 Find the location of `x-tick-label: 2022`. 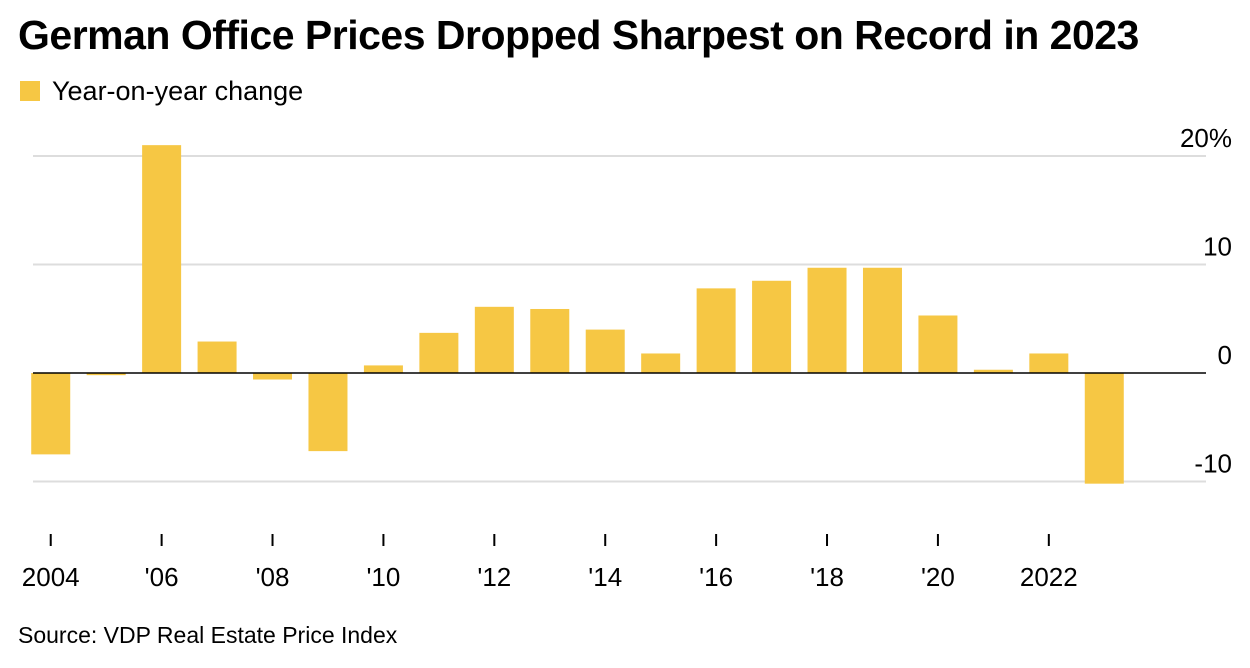

x-tick-label: 2022 is located at coordinates (1049, 577).